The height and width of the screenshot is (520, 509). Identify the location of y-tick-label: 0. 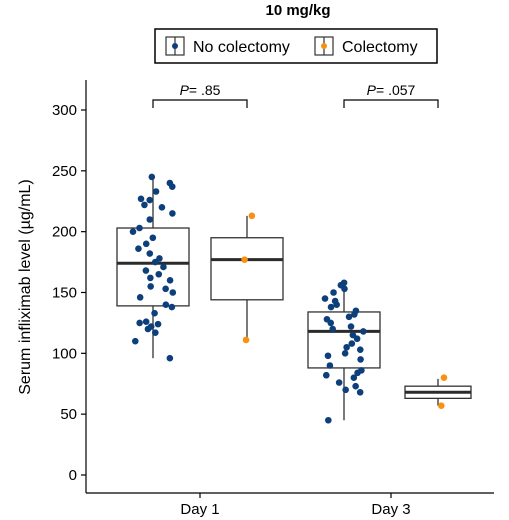
(73, 475).